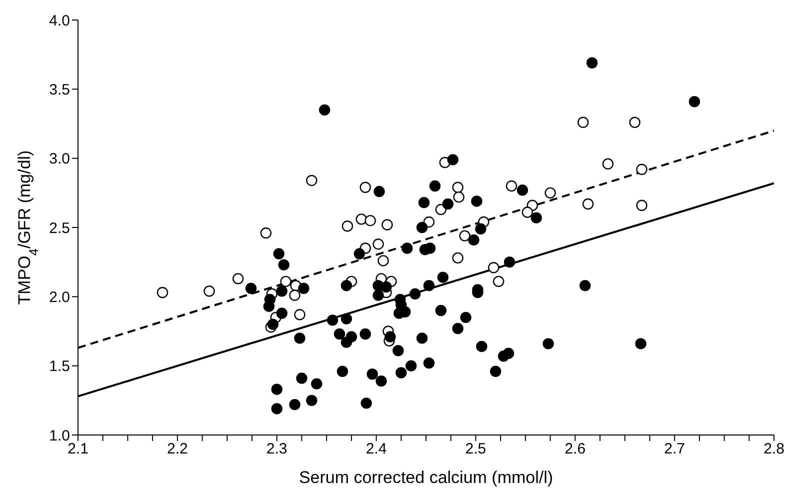  Describe the element at coordinates (59, 89) in the screenshot. I see `y-tick-label: 3.5` at that location.